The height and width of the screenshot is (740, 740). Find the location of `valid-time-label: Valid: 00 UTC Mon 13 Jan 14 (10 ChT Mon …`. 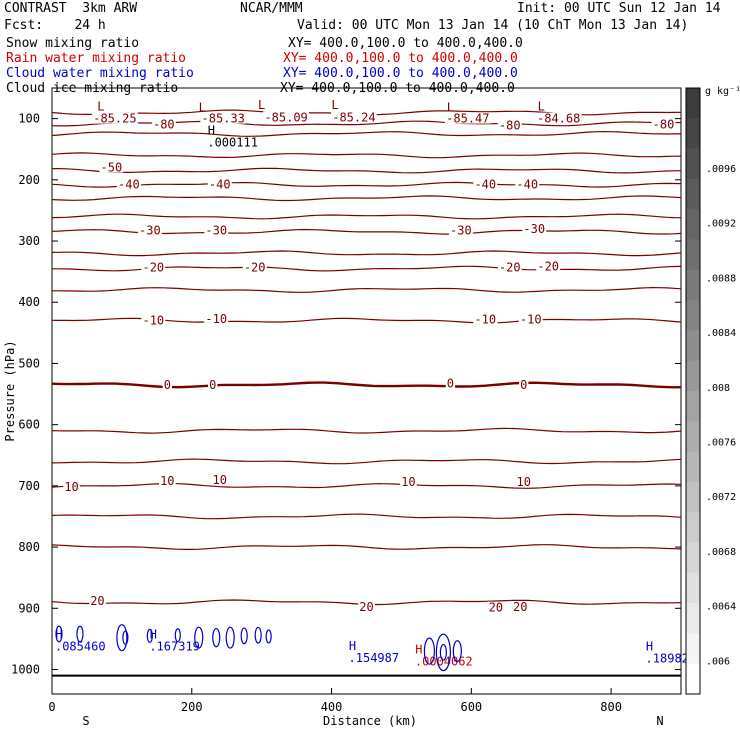

valid-time-label: Valid: 00 UTC Mon 13 Jan 14 (10 ChT Mon … is located at coordinates (493, 25).